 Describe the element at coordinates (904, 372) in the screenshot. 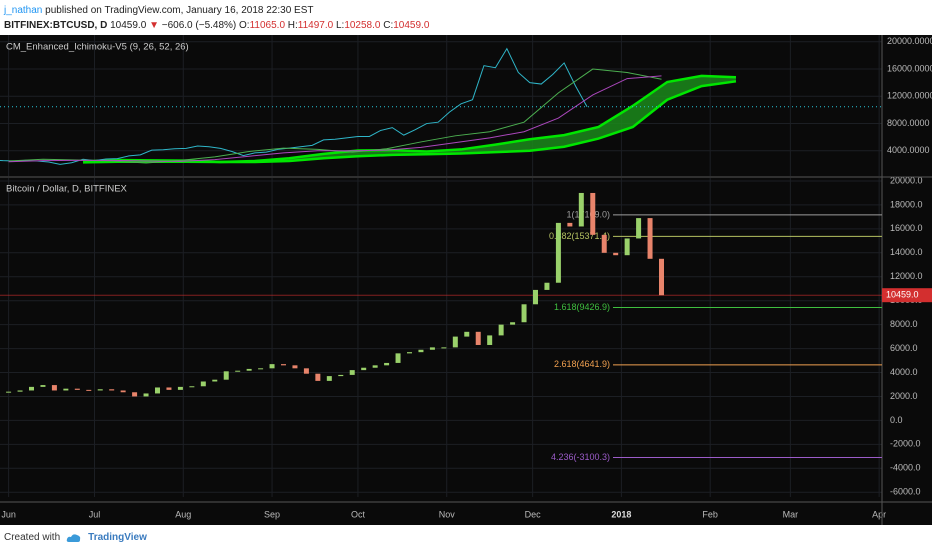

I see `y-tick-label: 4000.0` at that location.